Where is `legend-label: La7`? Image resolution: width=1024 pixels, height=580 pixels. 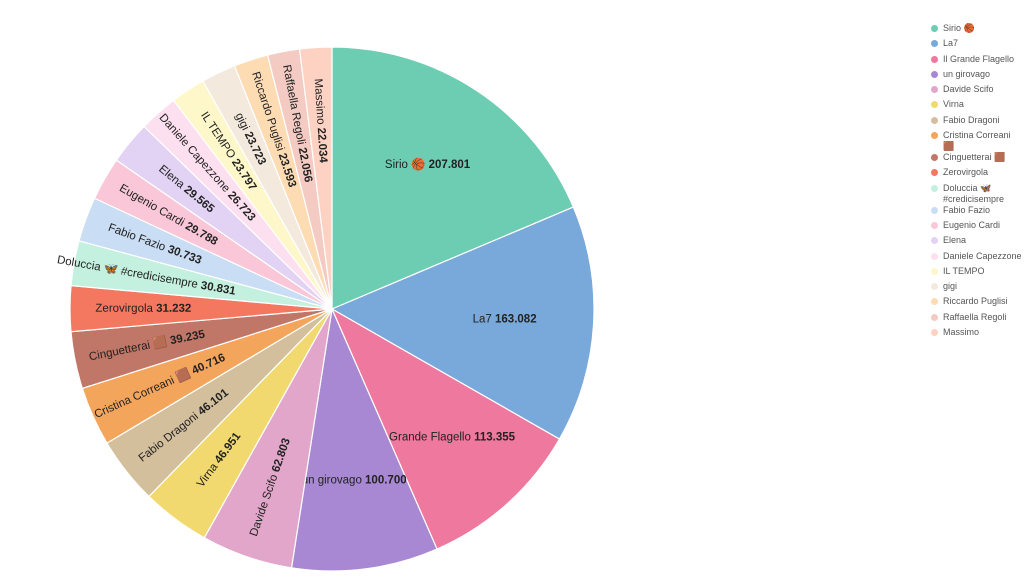
legend-label: La7 is located at coordinates (951, 43).